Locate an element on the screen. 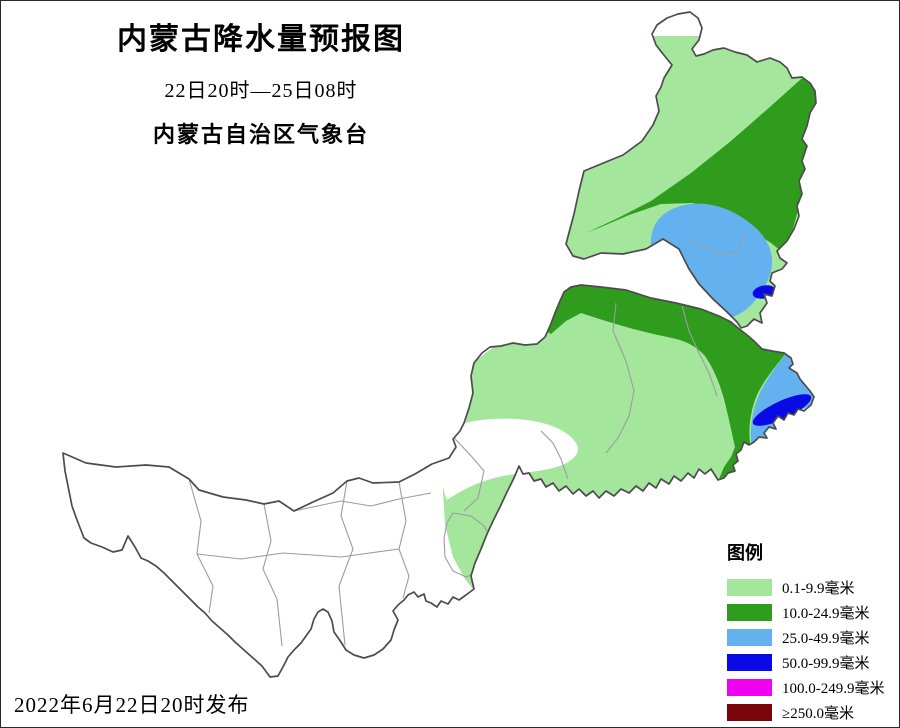 The image size is (900, 728). legend-item: 25.0-49.9毫米 is located at coordinates (812, 637).